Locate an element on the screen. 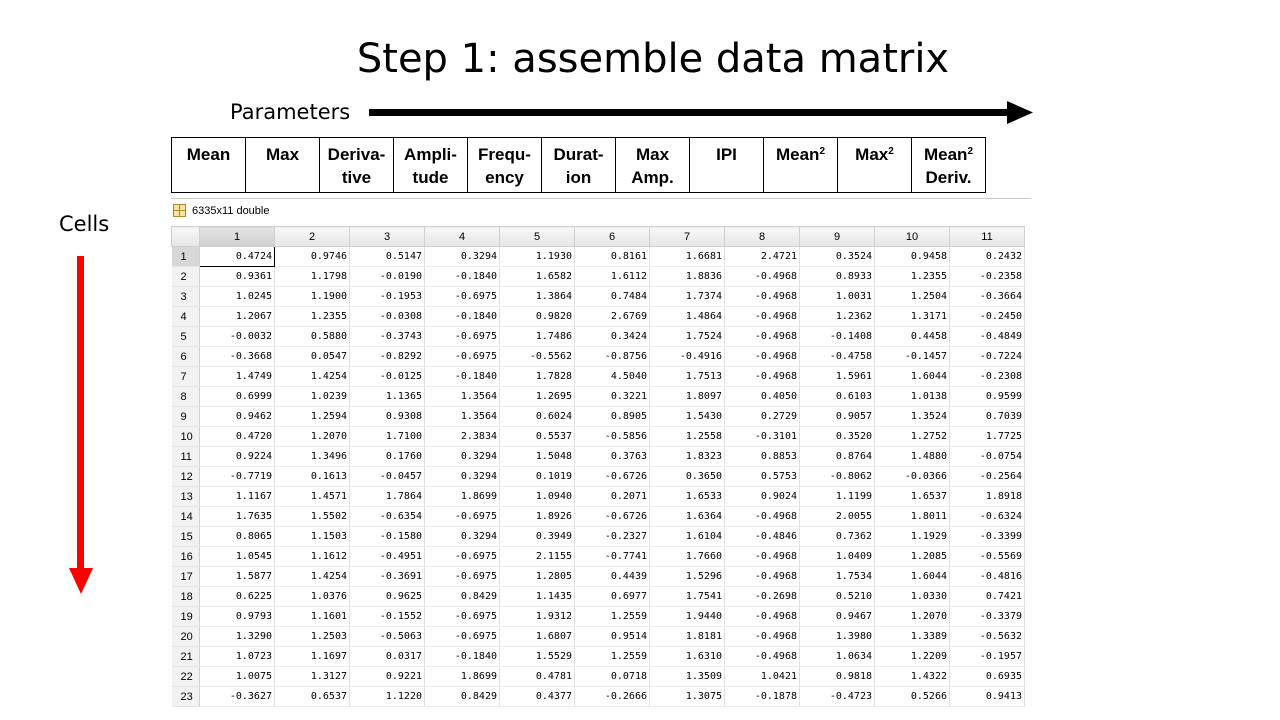 This screenshot has height=720, width=1280. data-cell: 1.7635 is located at coordinates (237, 516).